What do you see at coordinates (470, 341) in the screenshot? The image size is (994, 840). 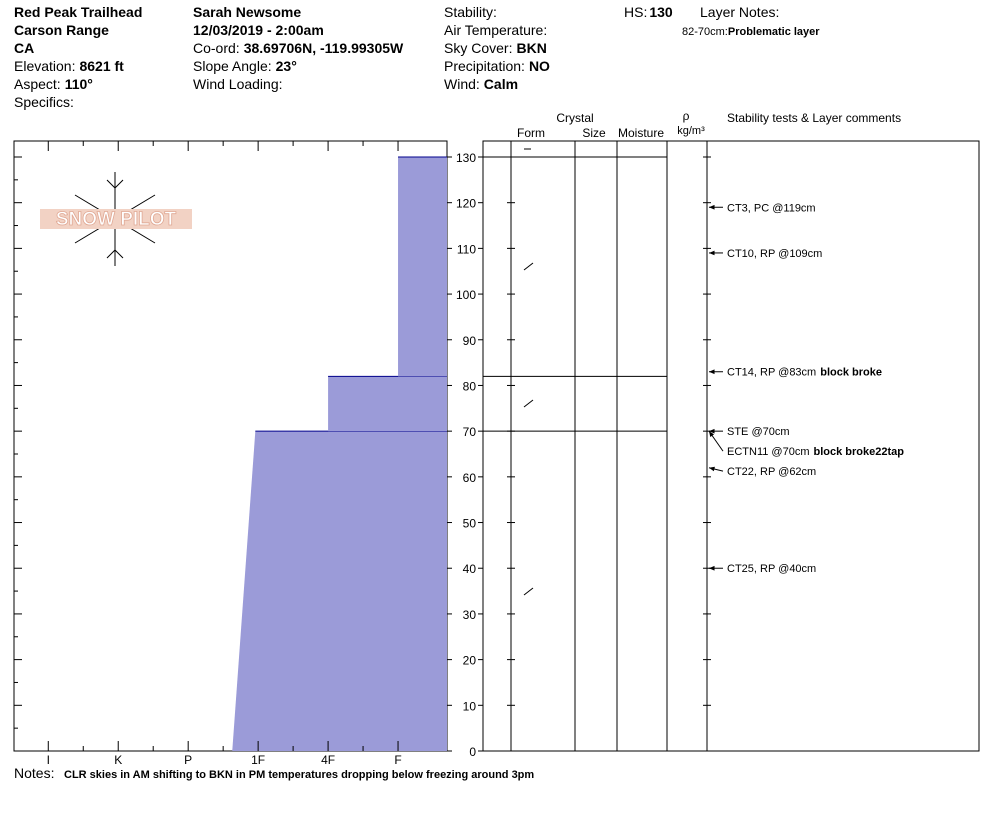 I see `y-tick-label: 90` at bounding box center [470, 341].